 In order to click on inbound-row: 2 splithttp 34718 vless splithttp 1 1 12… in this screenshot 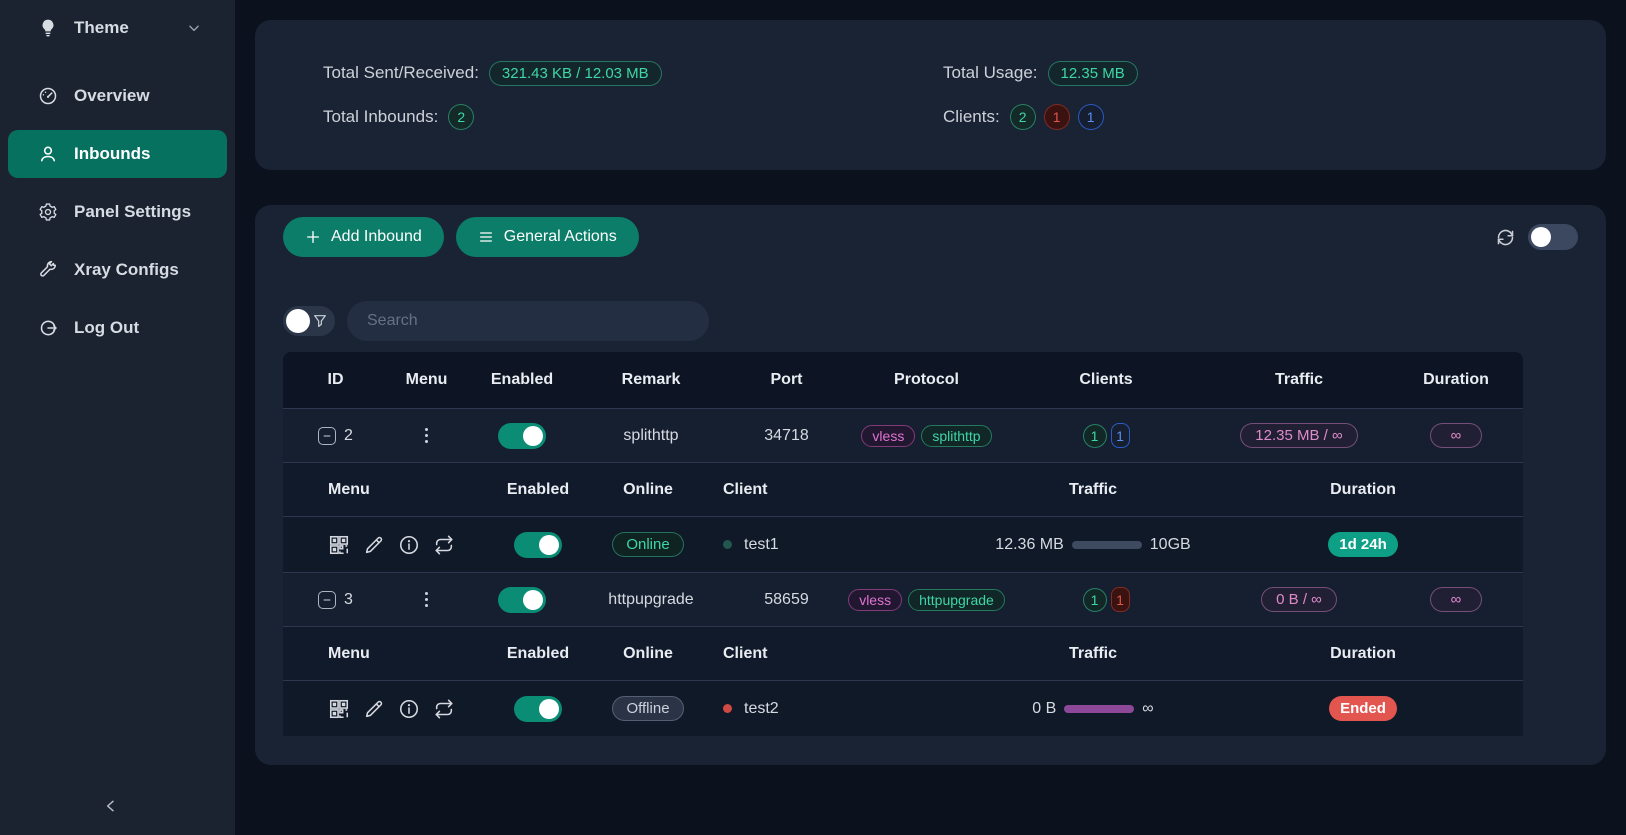, I will do `click(903, 435)`.